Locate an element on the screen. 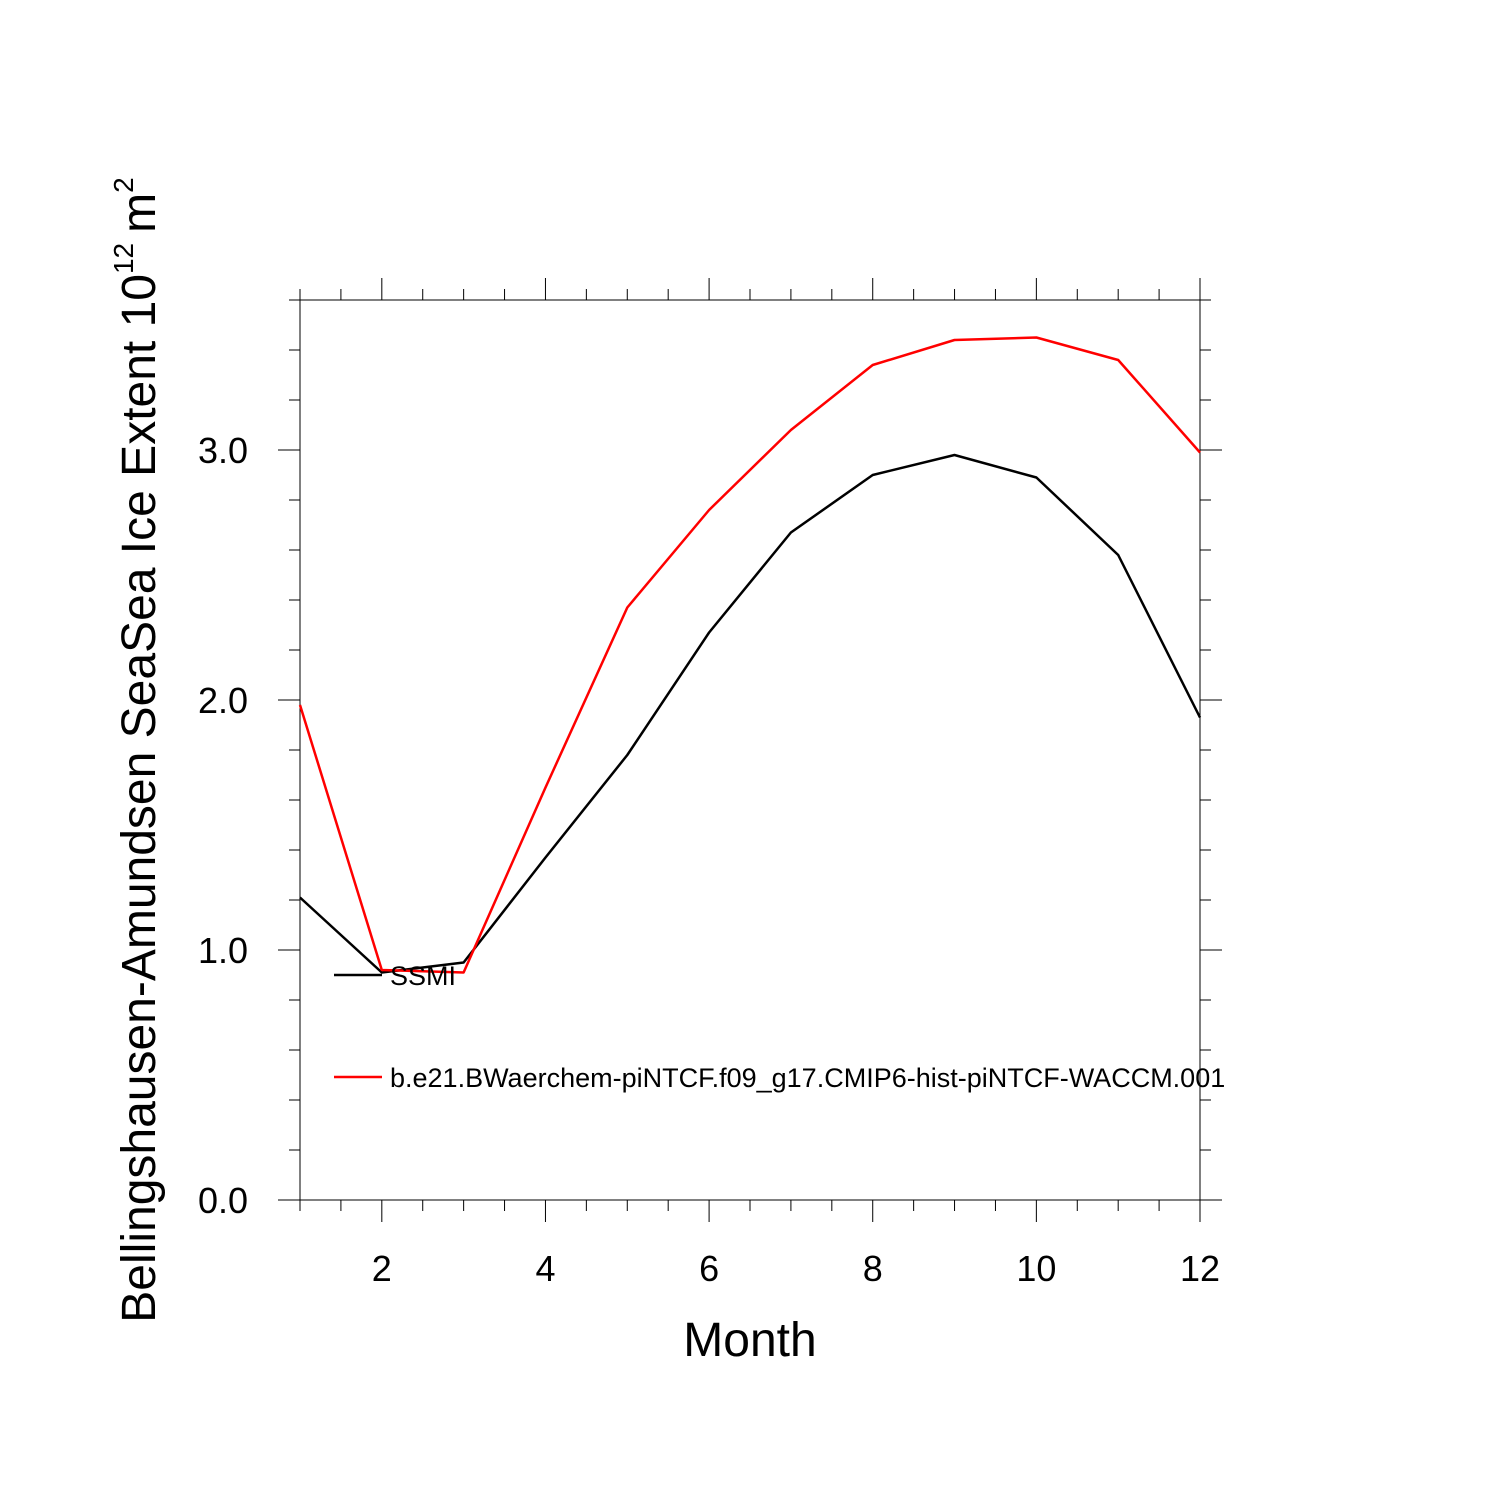 This screenshot has width=1500, height=1500. y-axis-title-unit: m is located at coordinates (139, 213).